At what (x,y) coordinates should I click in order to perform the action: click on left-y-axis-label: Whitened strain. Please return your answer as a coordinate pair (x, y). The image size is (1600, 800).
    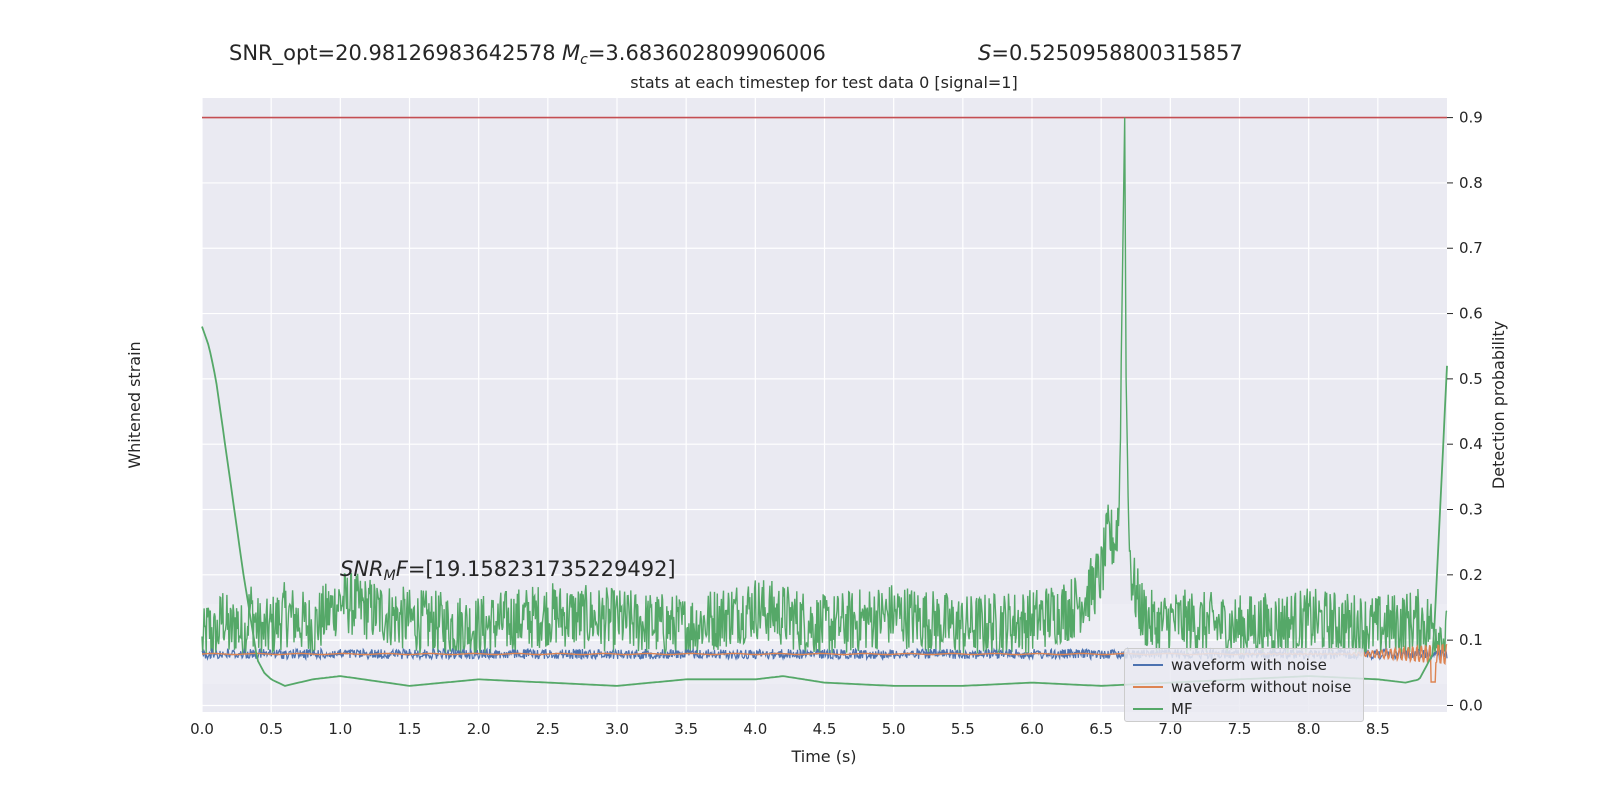
    Looking at the image, I should click on (134, 404).